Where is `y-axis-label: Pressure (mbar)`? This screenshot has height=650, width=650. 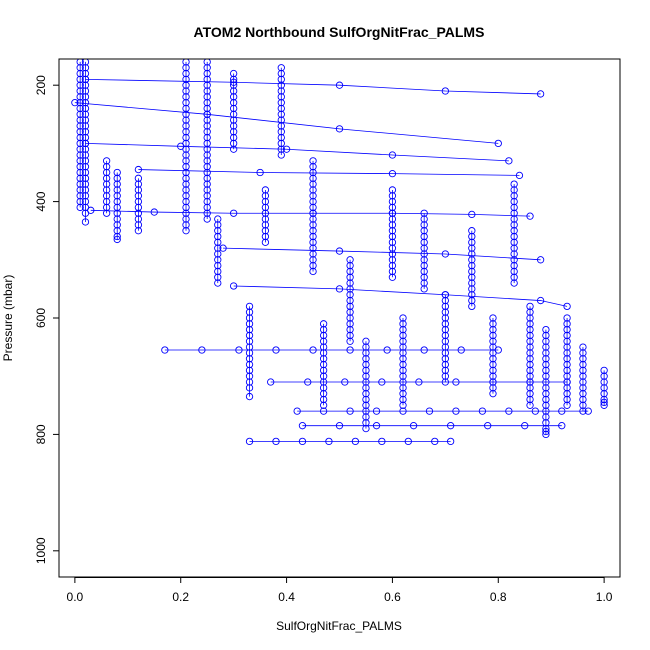
y-axis-label: Pressure (mbar) is located at coordinates (8, 318).